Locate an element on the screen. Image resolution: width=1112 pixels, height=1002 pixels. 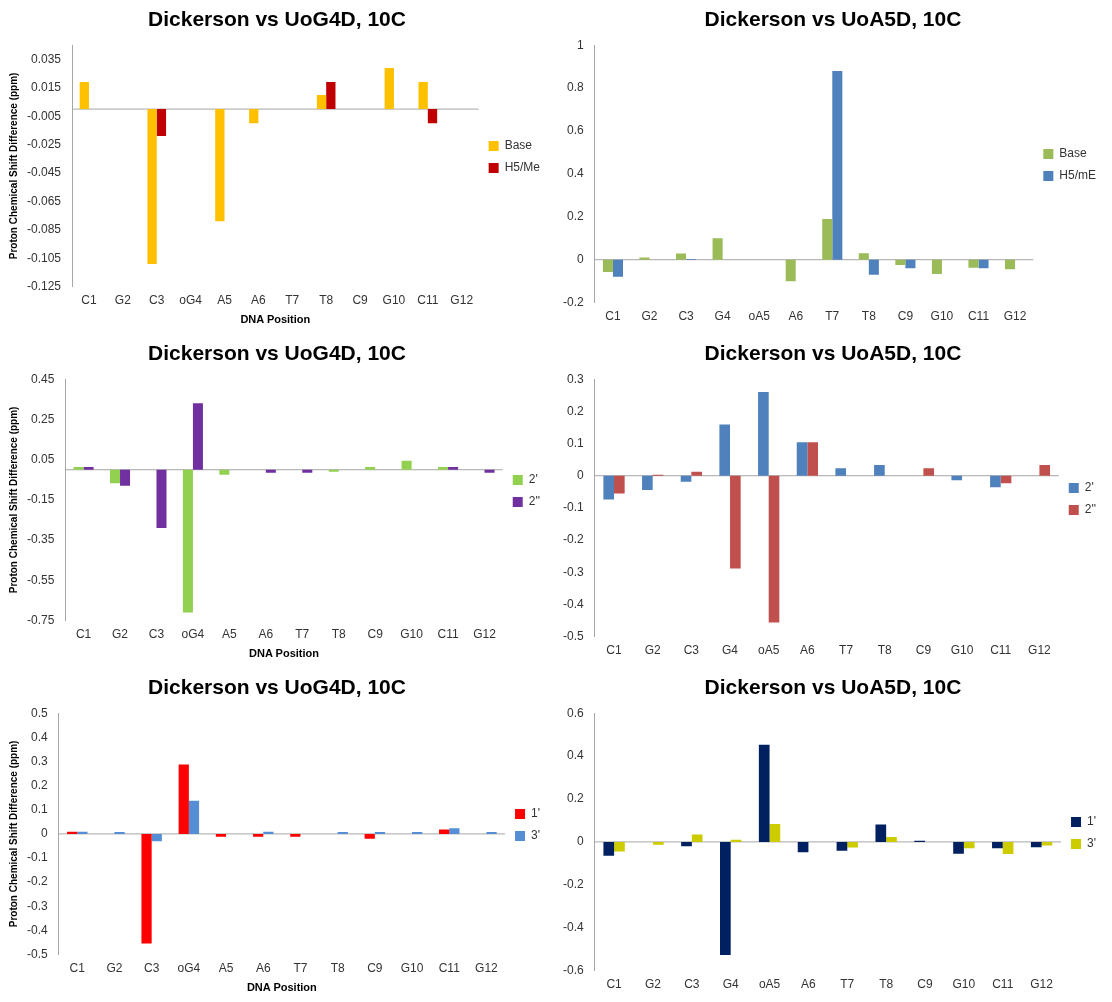
y-tick-label: 0.25 is located at coordinates (42, 418).